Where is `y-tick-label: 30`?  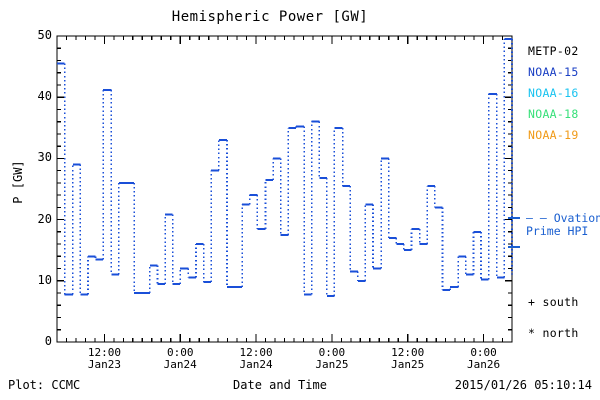
y-tick-label: 30 is located at coordinates (44, 157).